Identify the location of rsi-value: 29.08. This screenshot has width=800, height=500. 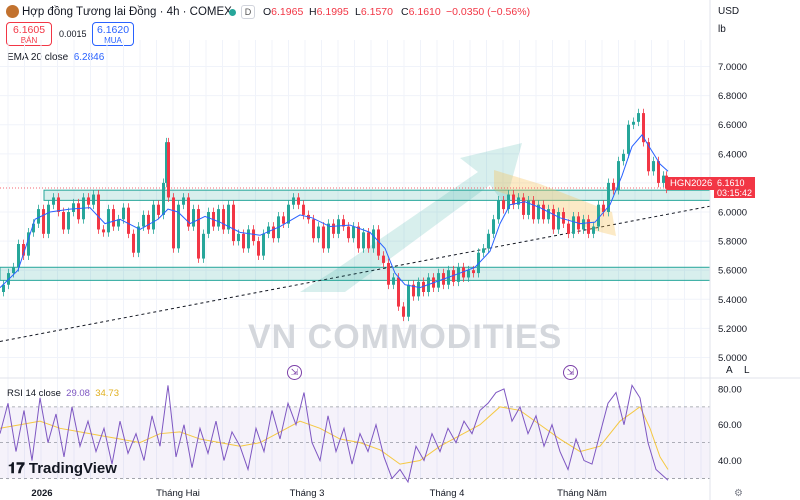
(78, 393).